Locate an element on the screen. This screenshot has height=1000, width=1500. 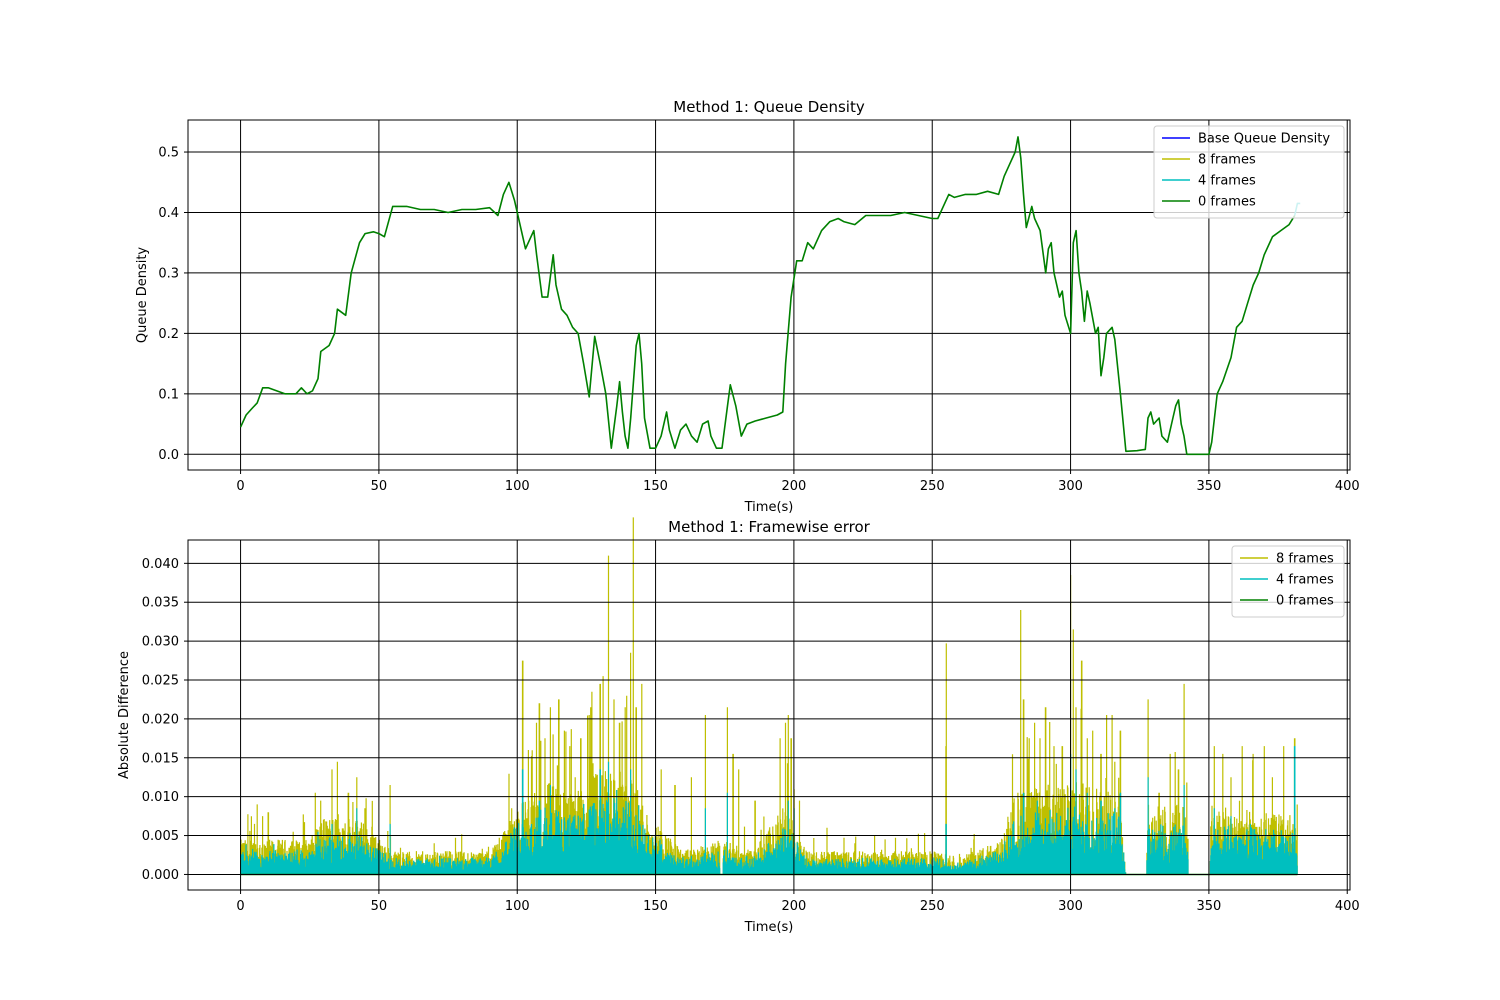
y-tick-label: 0.040 is located at coordinates (160, 564).